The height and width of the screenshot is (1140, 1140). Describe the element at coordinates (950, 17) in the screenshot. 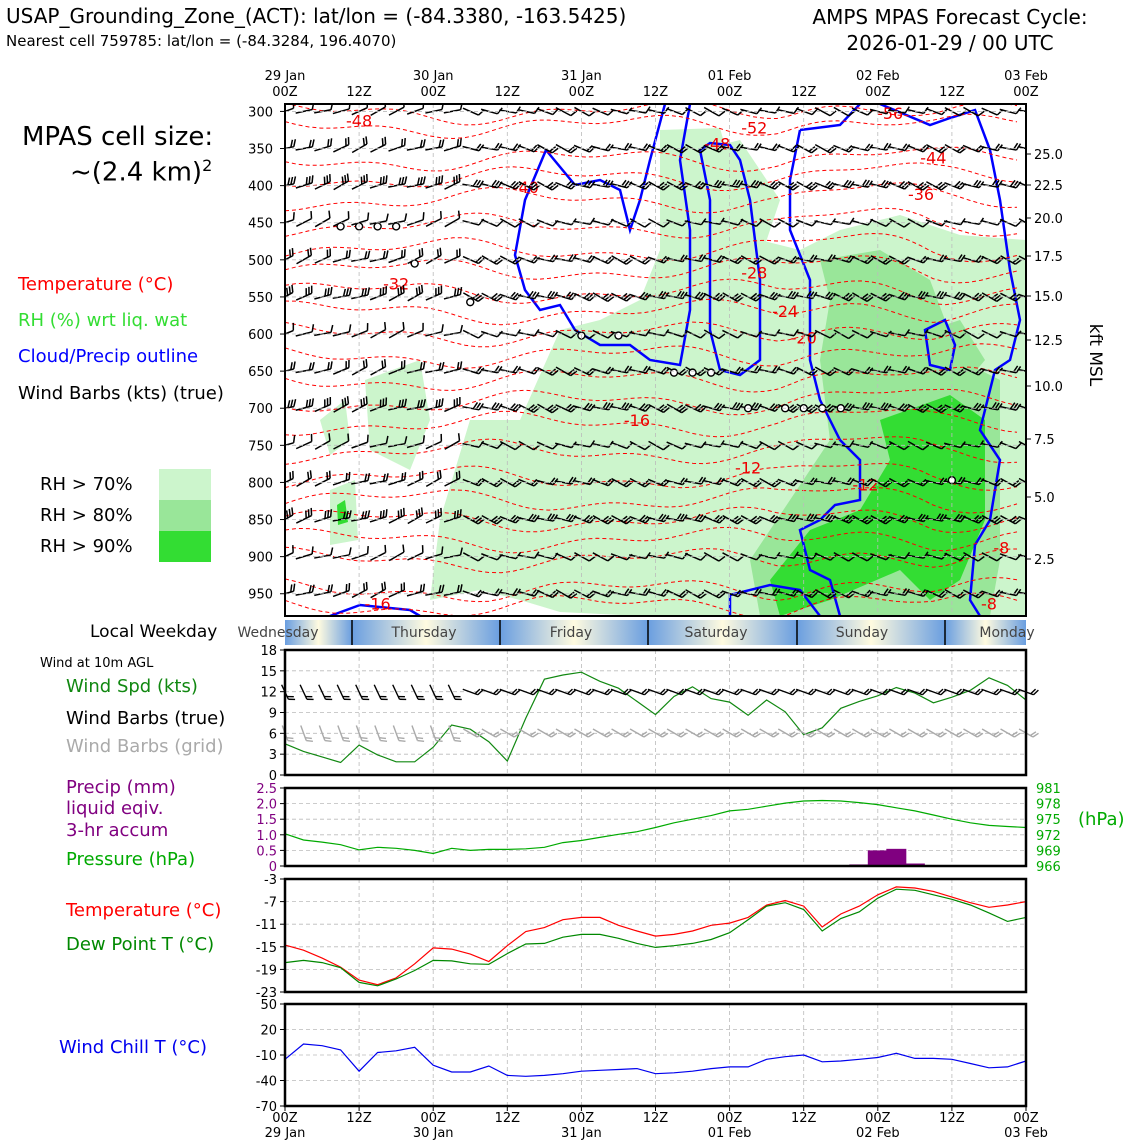

I see `forecast-title: AMPS MPAS Forecast Cycle:` at that location.